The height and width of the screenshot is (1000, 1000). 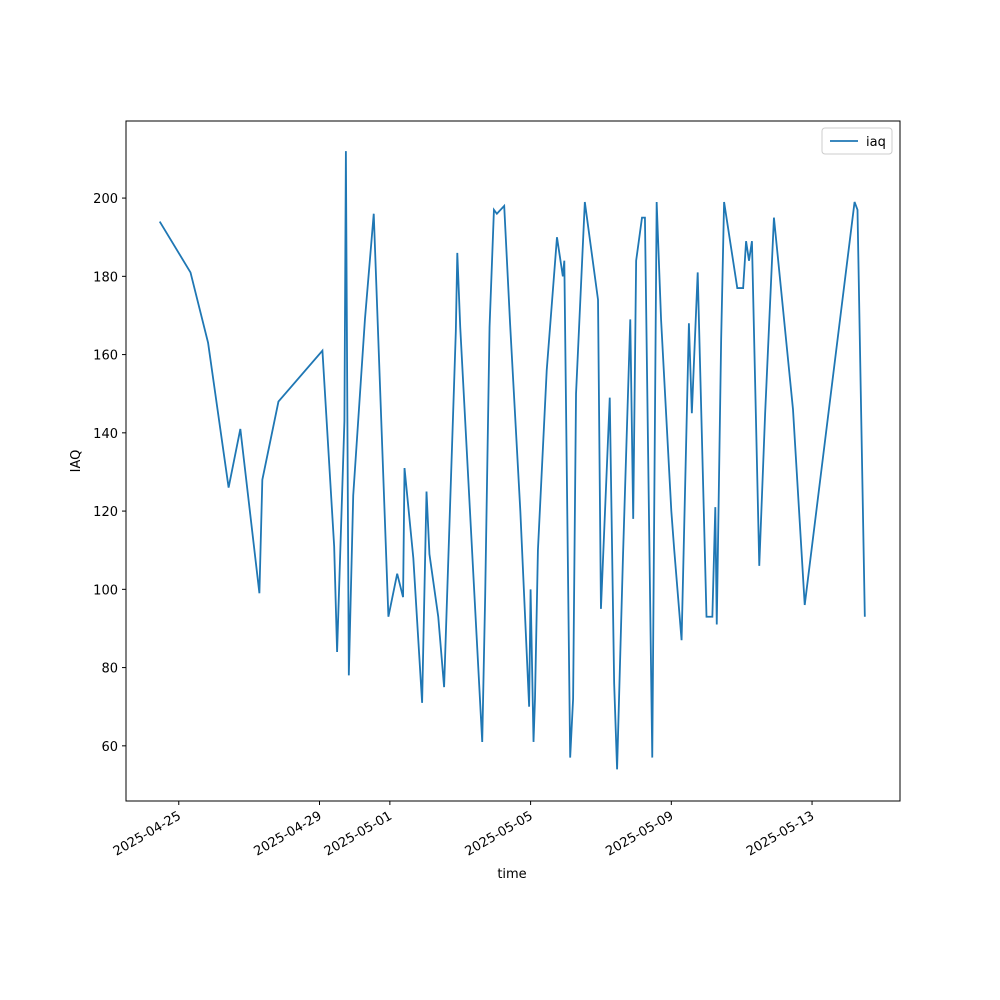 I want to click on x-tick-label: 2025-04-25, so click(x=147, y=834).